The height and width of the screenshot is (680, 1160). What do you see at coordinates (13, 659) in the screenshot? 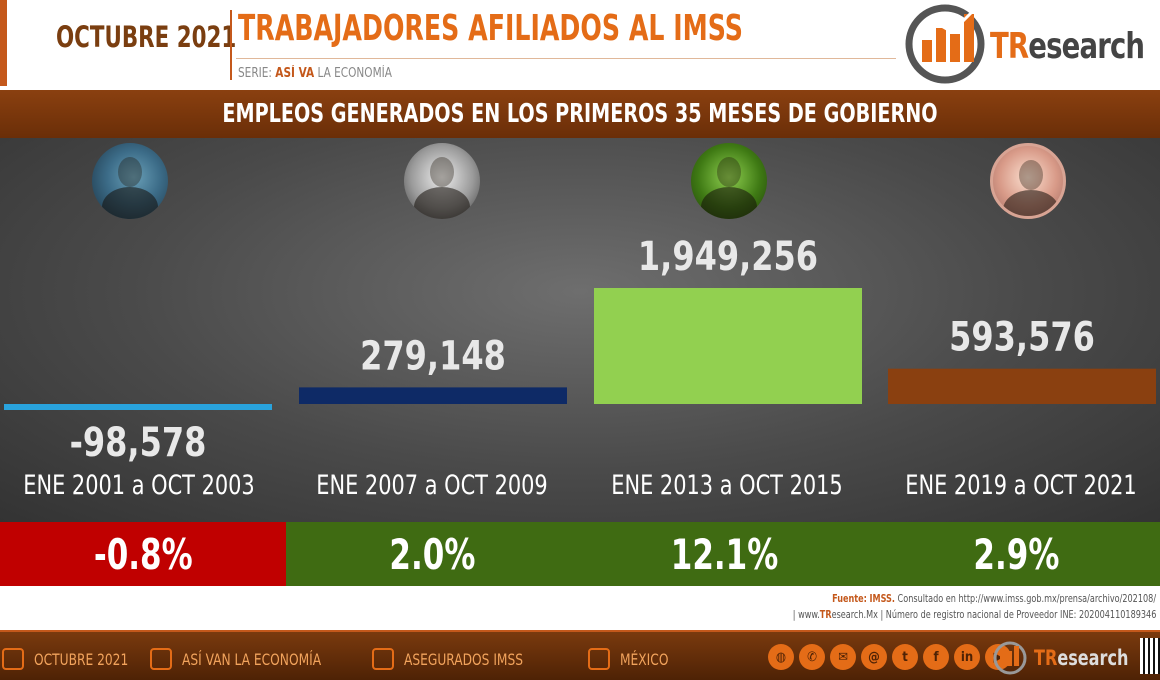
I see `calendar-icon` at bounding box center [13, 659].